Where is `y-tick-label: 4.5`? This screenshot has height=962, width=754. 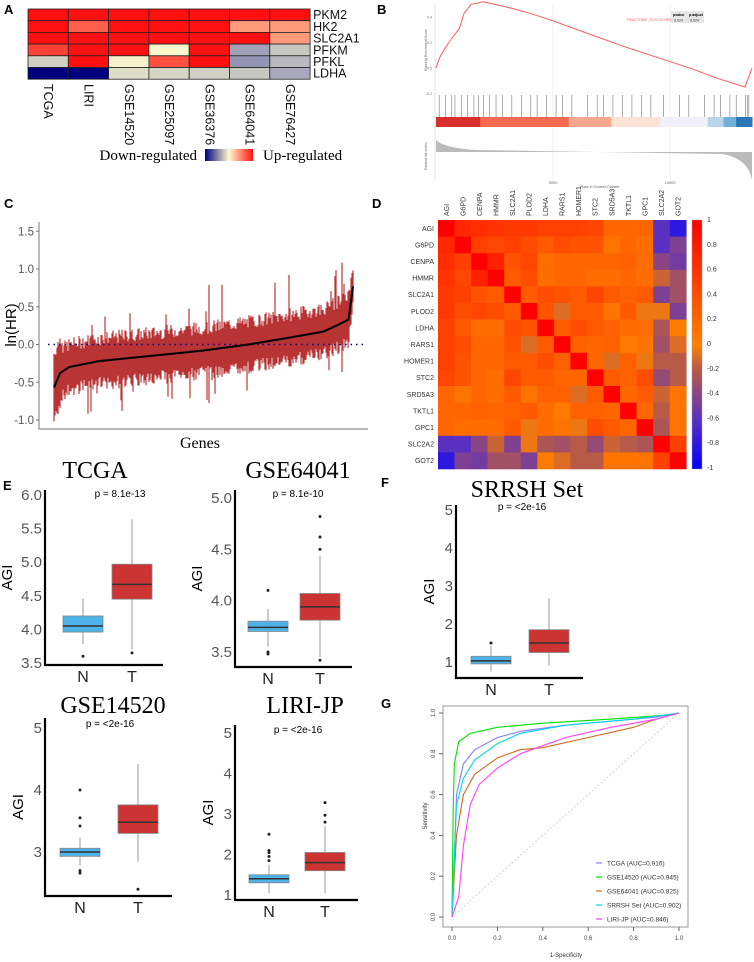
y-tick-label: 4.5 is located at coordinates (221, 549).